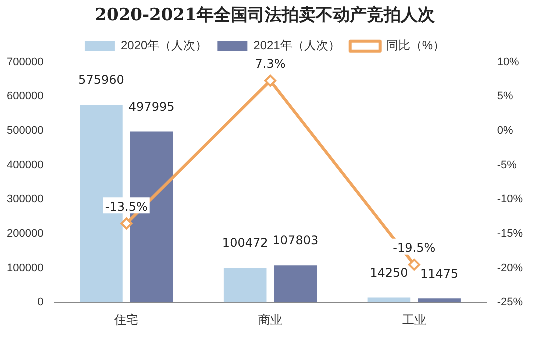 Image resolution: width=534 pixels, height=337 pixels. I want to click on legend-label: 2021年（人次）, so click(297, 45).